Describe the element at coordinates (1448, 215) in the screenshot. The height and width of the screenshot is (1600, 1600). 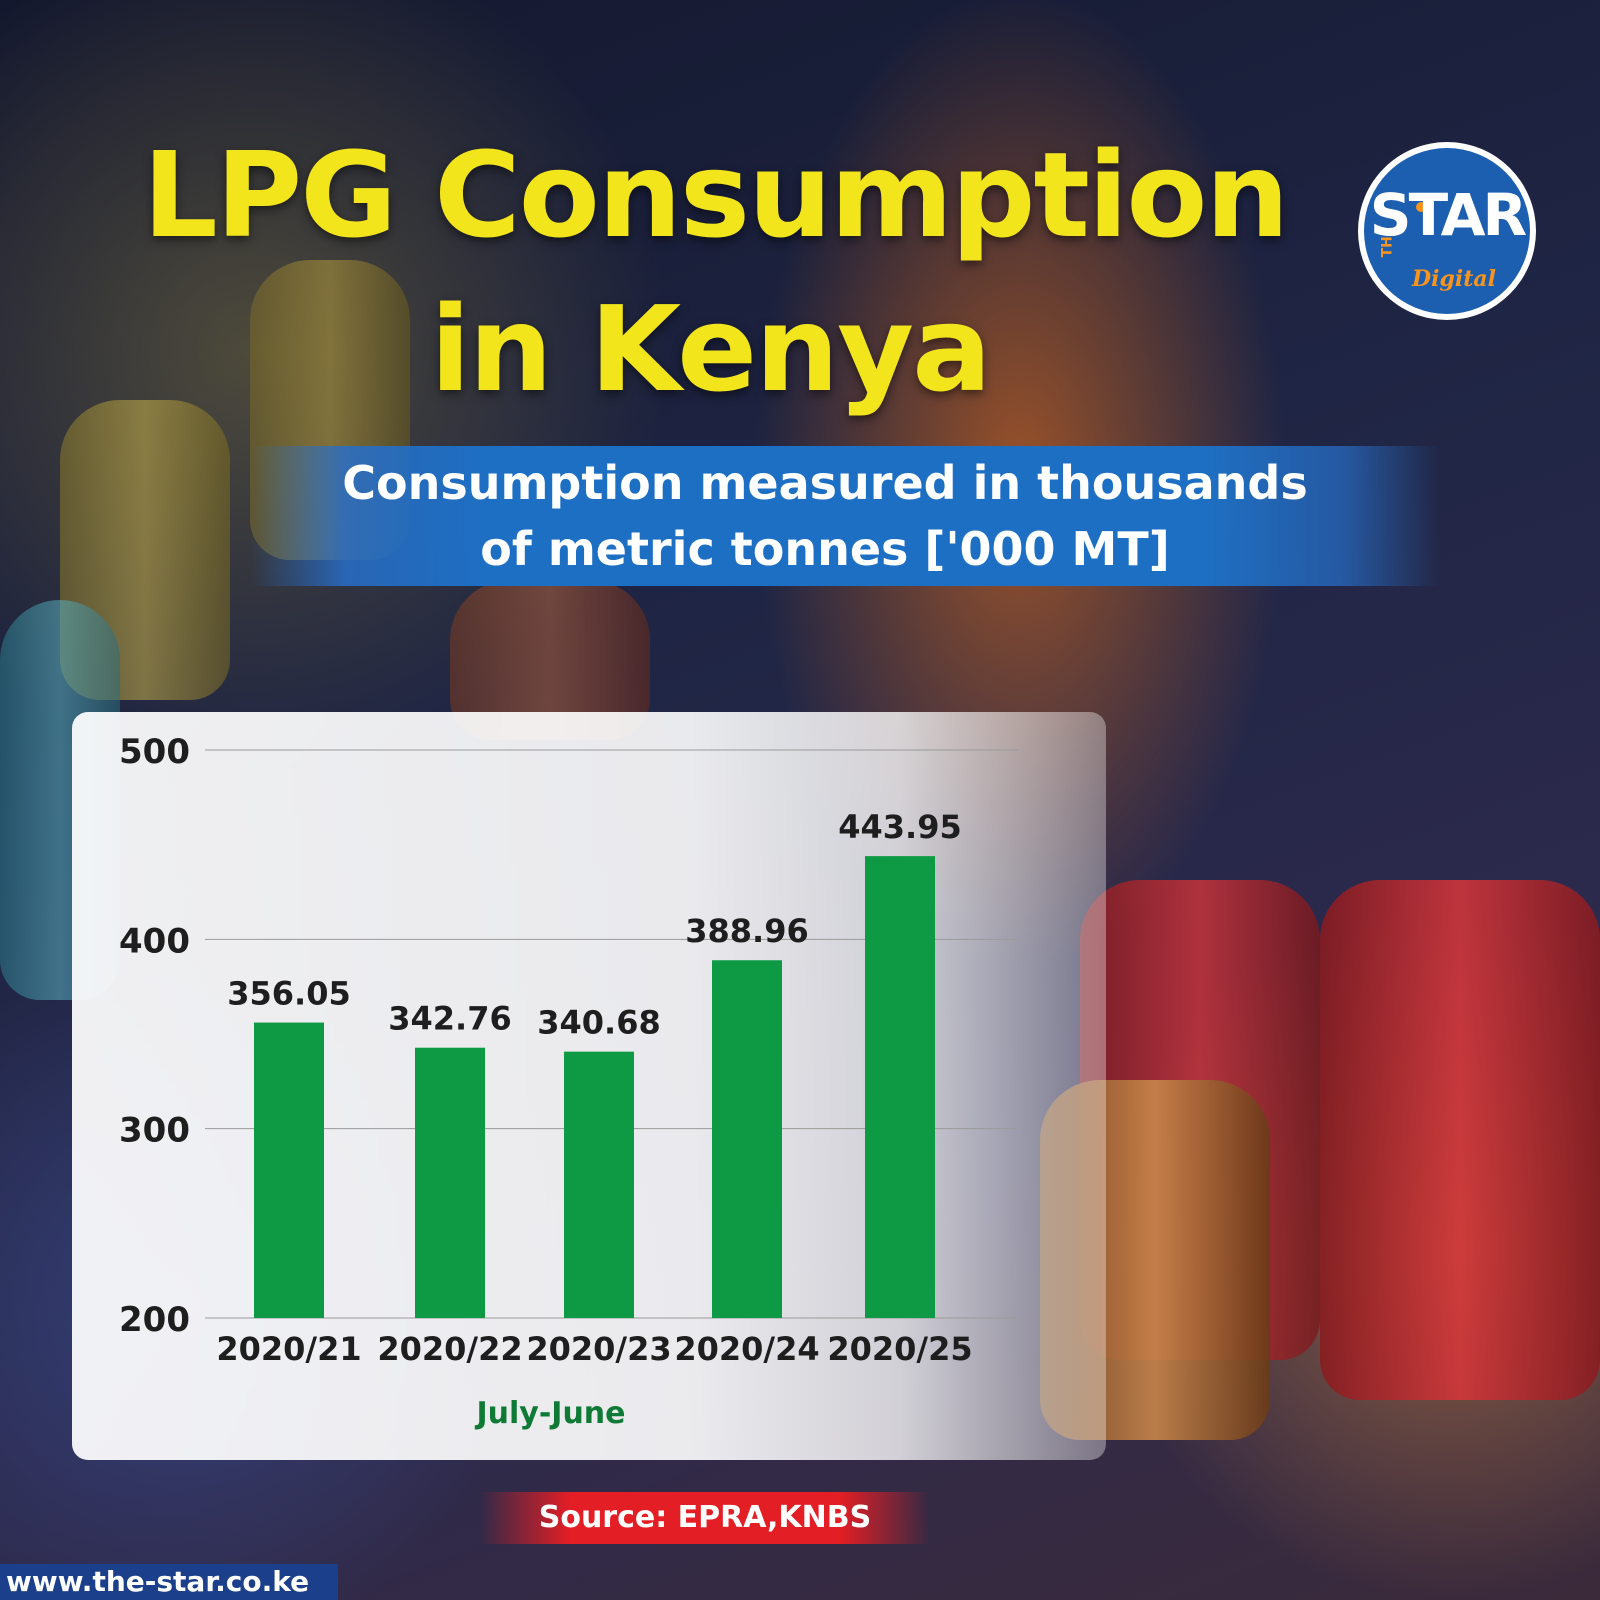
I see `logo-star-text: STAR` at that location.